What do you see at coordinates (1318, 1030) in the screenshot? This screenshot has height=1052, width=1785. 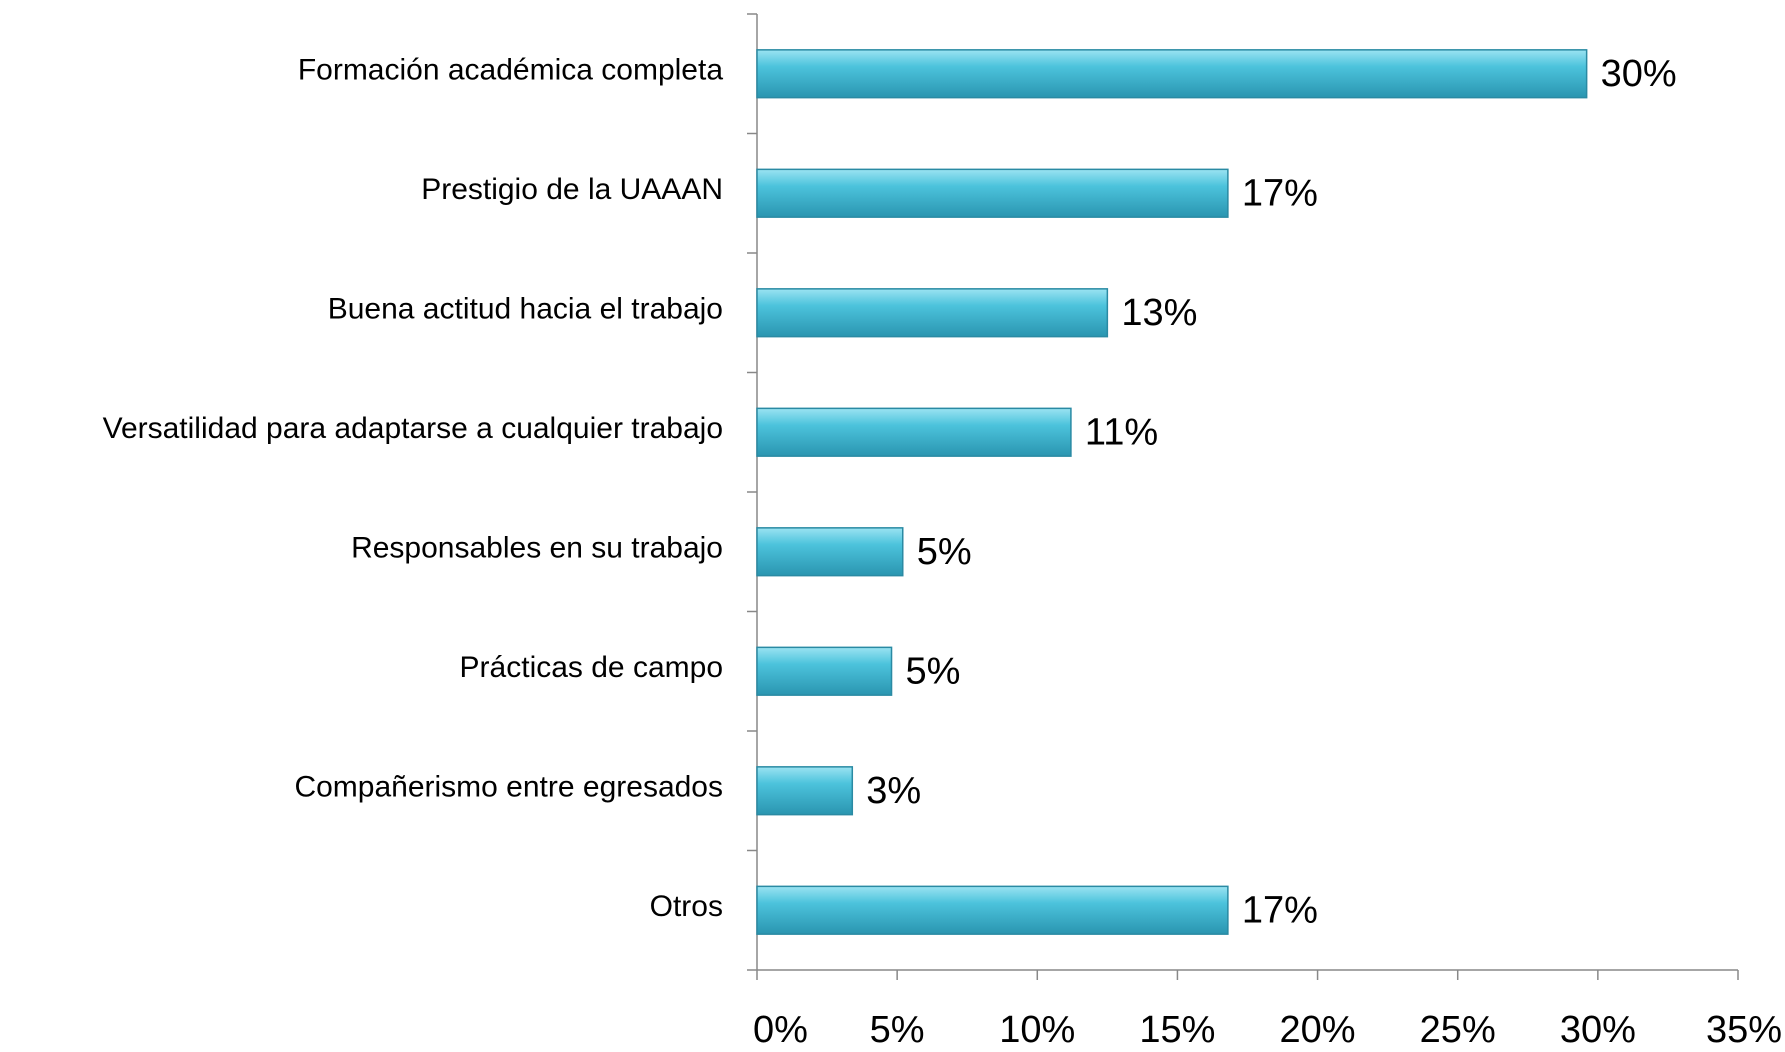 I see `x-tick-label: 20%` at bounding box center [1318, 1030].